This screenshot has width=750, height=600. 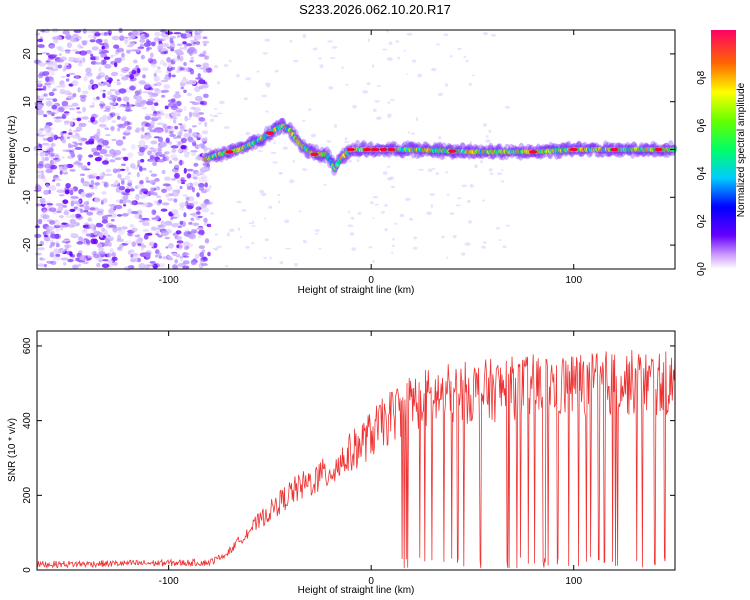 I want to click on trace-peak, so click(x=533, y=152).